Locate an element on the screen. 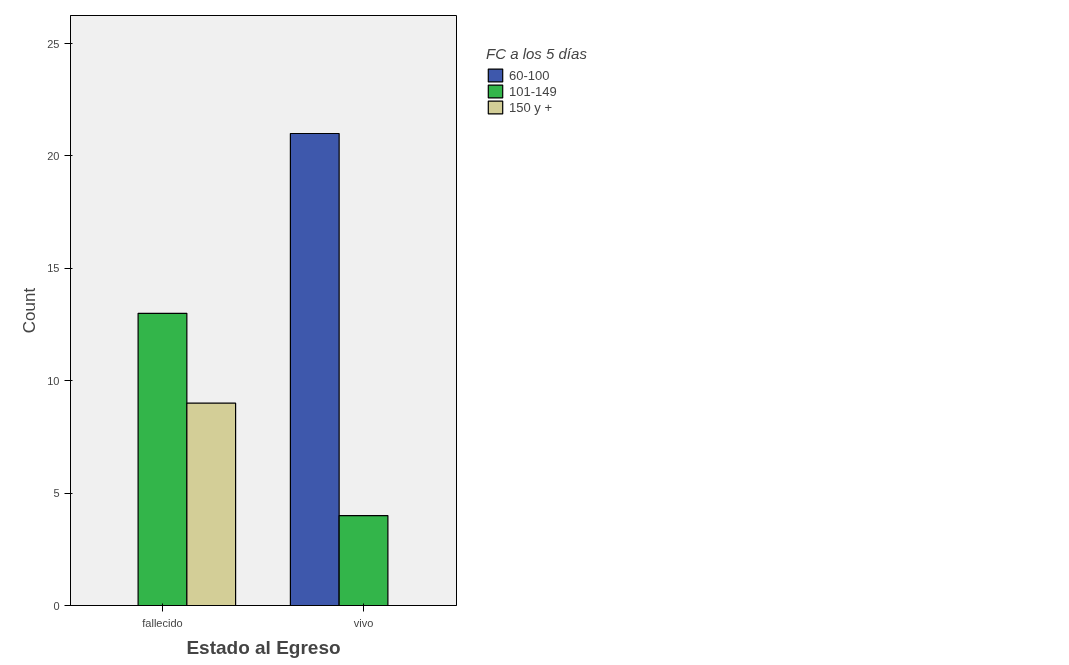 The image size is (1069, 665). y-tick-label: 0 is located at coordinates (56, 605).